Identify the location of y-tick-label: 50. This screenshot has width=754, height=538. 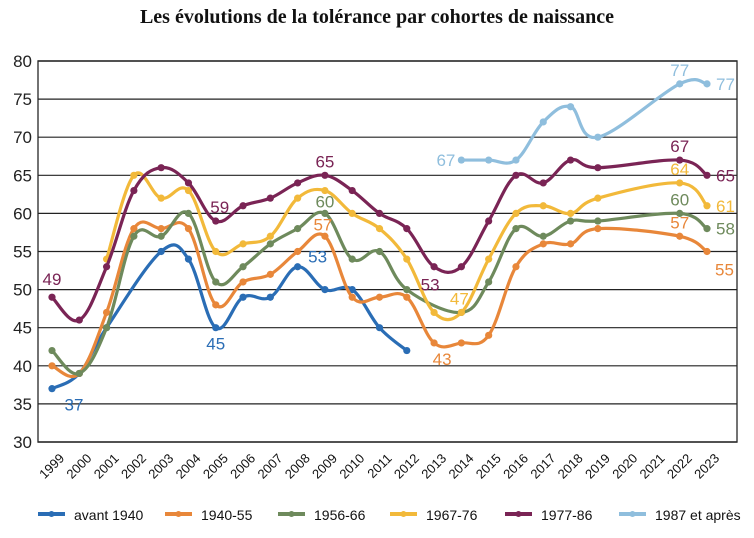
(22, 290).